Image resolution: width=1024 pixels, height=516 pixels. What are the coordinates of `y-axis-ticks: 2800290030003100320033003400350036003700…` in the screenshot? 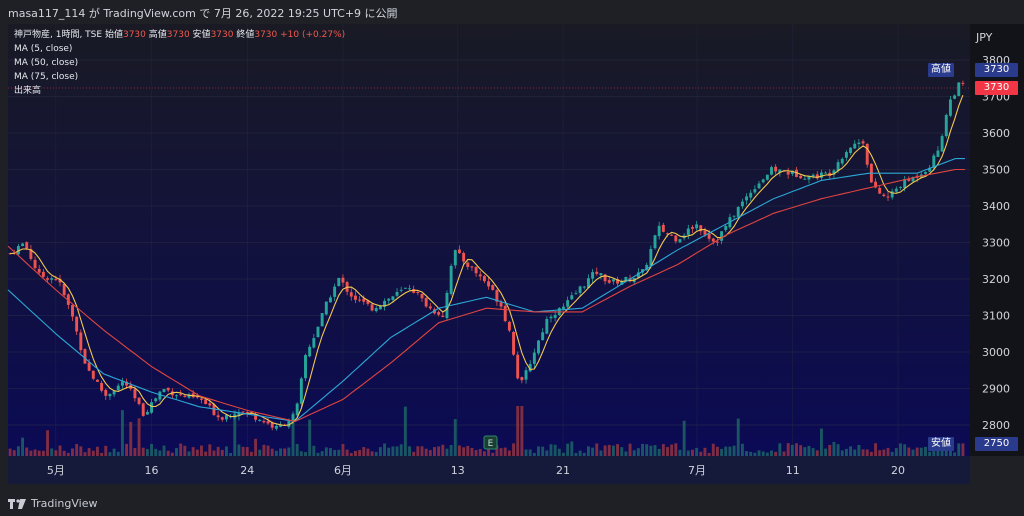 It's located at (996, 243).